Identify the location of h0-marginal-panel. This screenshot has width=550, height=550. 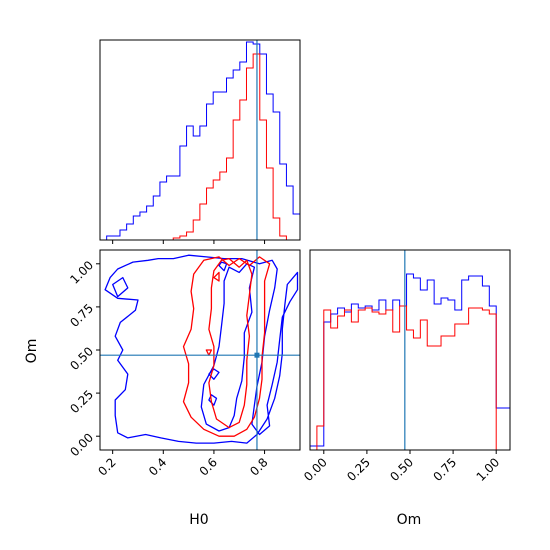
(200, 141).